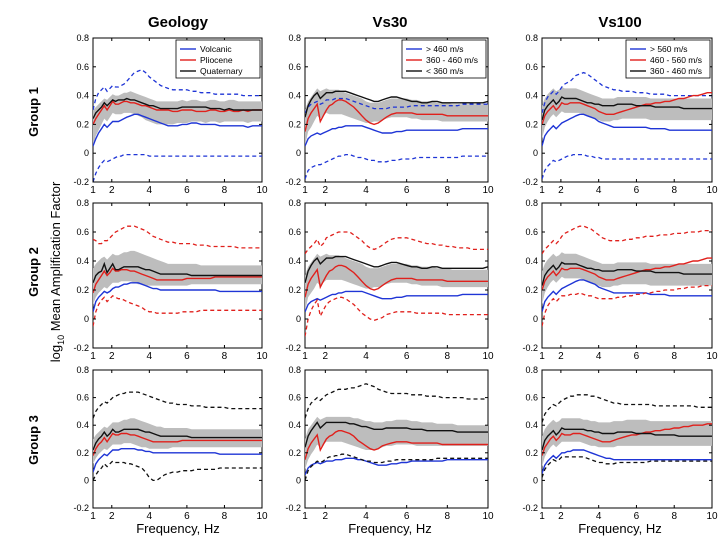 This screenshot has width=720, height=540. I want to click on panel-group-3-vs100-line--560-m-s, so click(627, 461).